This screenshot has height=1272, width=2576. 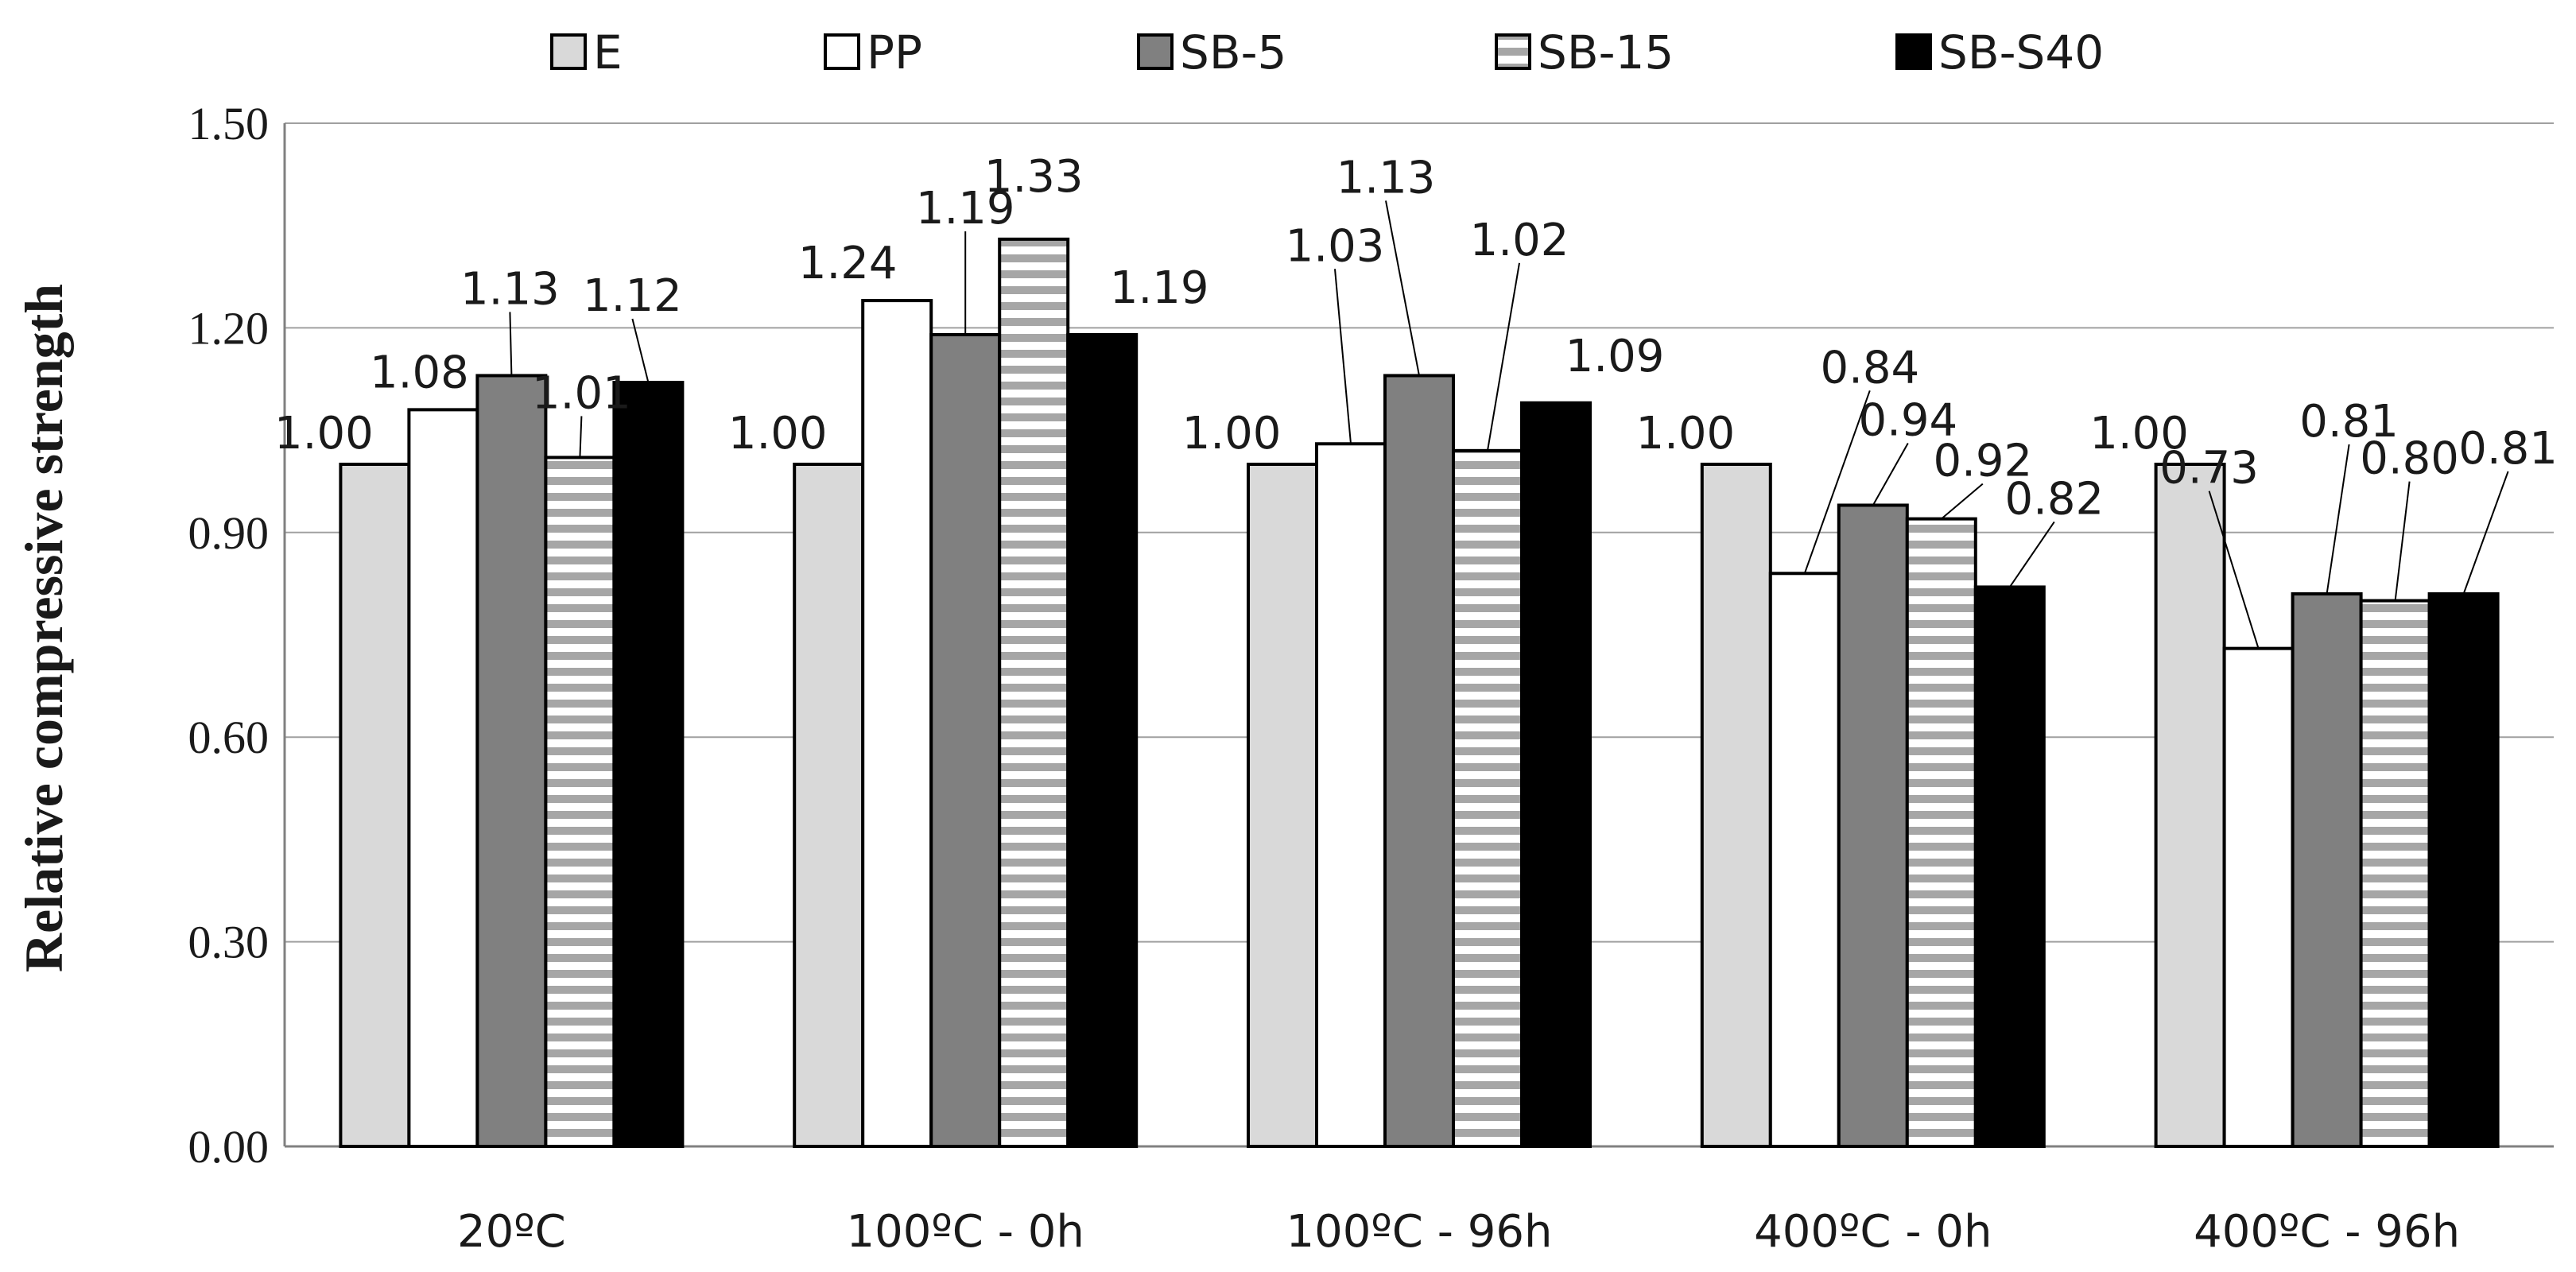 I want to click on x-category-label: 20ºC, so click(x=512, y=1232).